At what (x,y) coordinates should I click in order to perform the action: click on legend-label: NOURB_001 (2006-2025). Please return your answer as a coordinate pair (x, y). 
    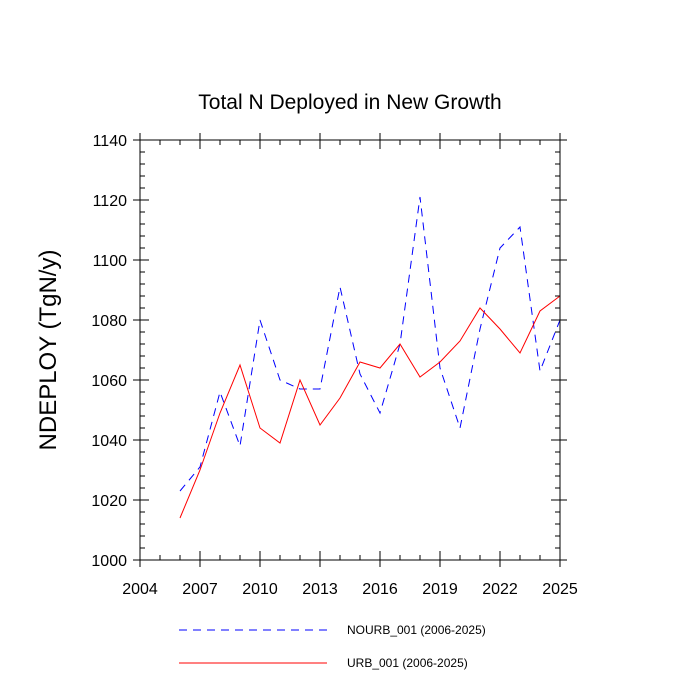
    Looking at the image, I should click on (416, 630).